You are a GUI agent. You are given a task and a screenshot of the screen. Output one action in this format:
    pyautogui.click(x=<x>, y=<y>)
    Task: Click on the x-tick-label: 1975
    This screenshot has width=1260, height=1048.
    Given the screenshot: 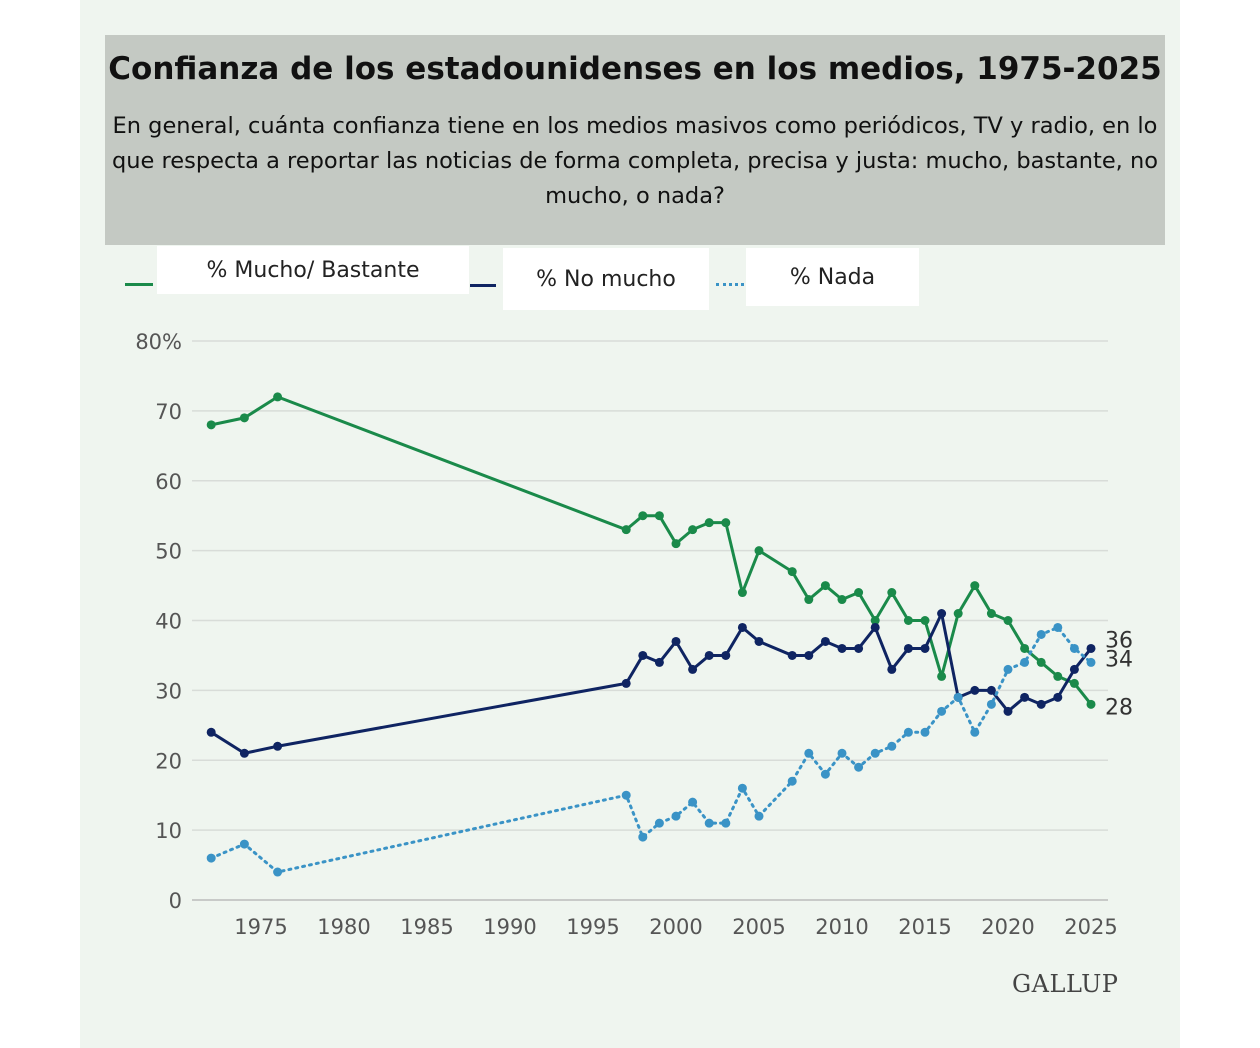 What is the action you would take?
    pyautogui.click(x=260, y=927)
    